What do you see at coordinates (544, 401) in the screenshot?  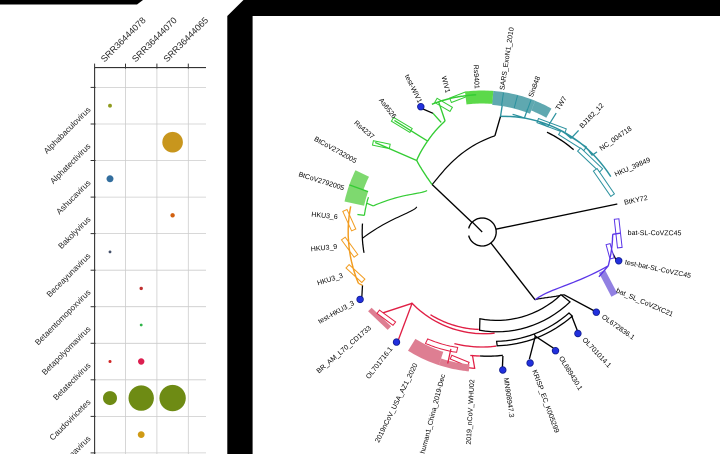 I see `svg-text: KRISP_EC_K005299` at bounding box center [544, 401].